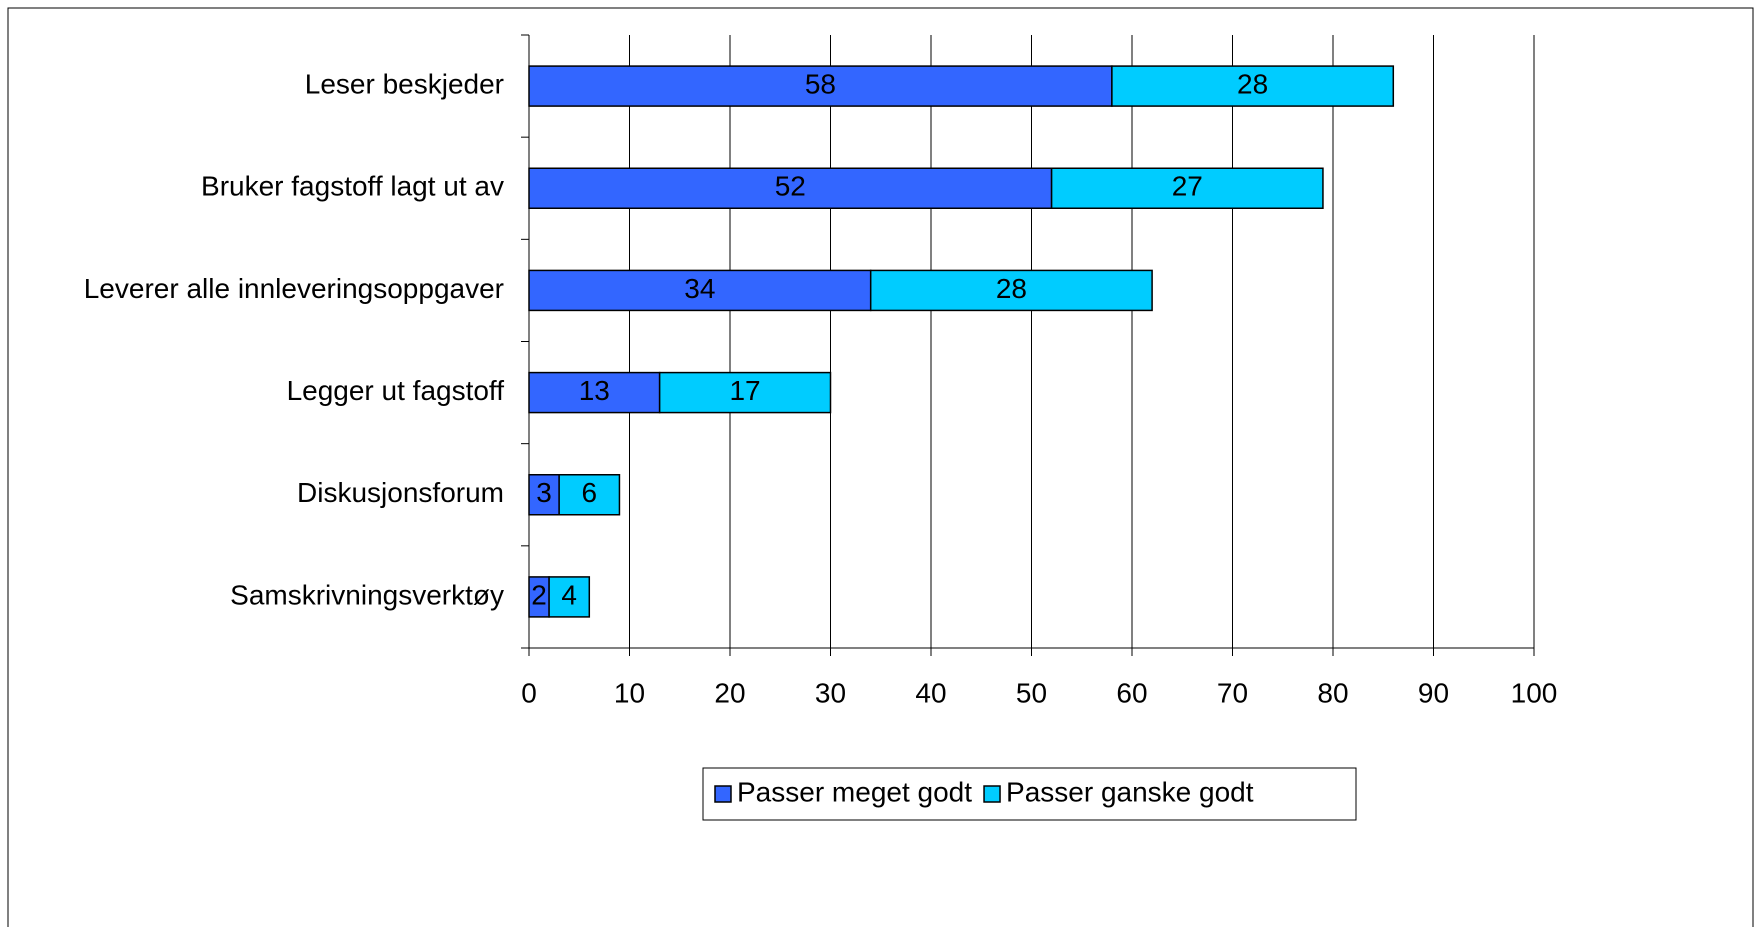 The width and height of the screenshot is (1762, 927). What do you see at coordinates (404, 83) in the screenshot?
I see `y-tick-label: Leser beskjeder` at bounding box center [404, 83].